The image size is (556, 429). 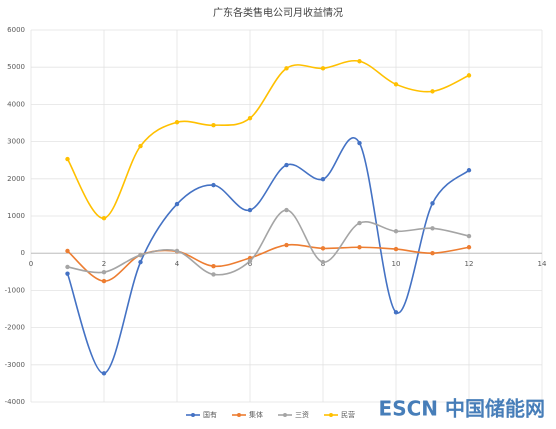 I want to click on watermark: ESCN 中国储能网, so click(x=462, y=409).